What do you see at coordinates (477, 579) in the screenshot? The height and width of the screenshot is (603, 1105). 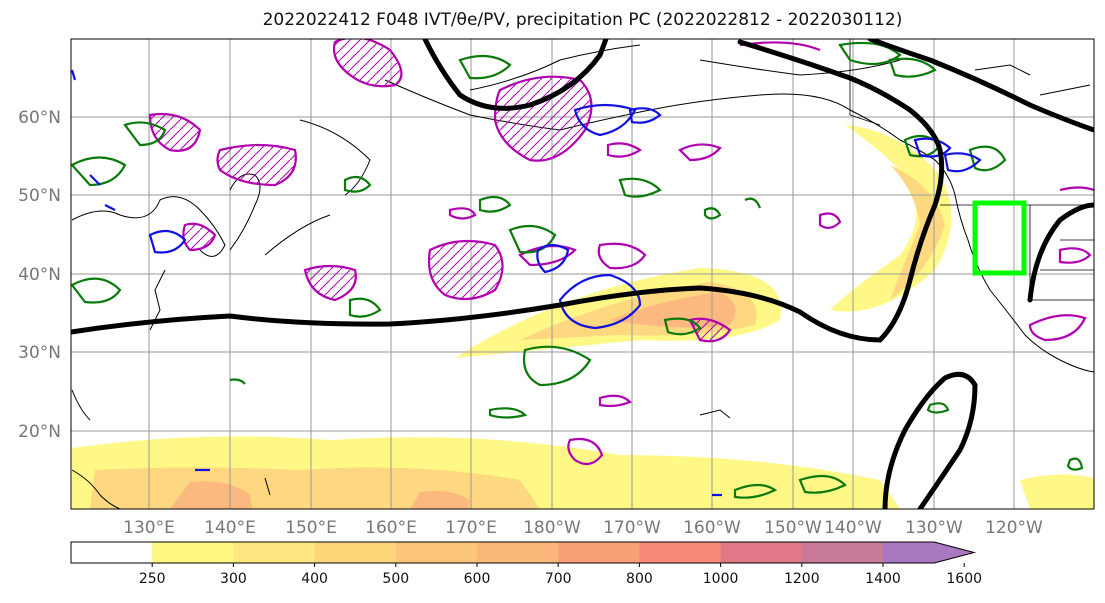 I see `colorbar-tick-label: 600` at bounding box center [477, 579].